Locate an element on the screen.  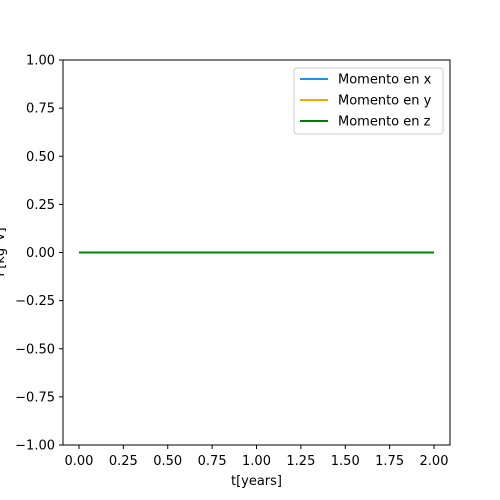
y-tick-label: 0.50 is located at coordinates (40, 157).